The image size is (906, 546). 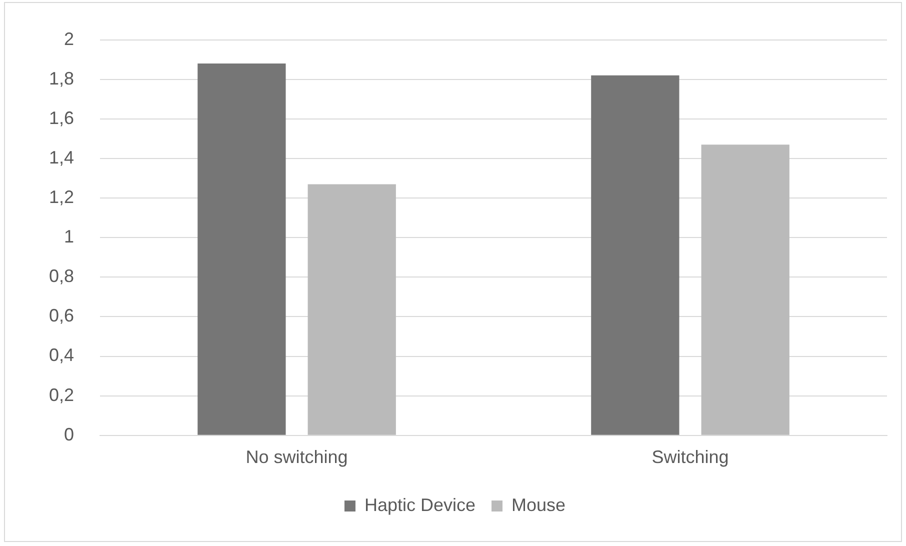 What do you see at coordinates (297, 457) in the screenshot?
I see `x-tick-label: No switching` at bounding box center [297, 457].